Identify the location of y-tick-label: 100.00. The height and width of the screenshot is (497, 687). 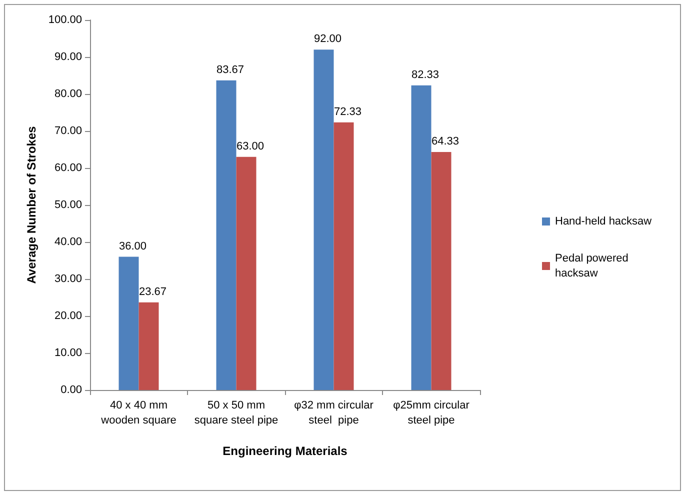
(65, 20).